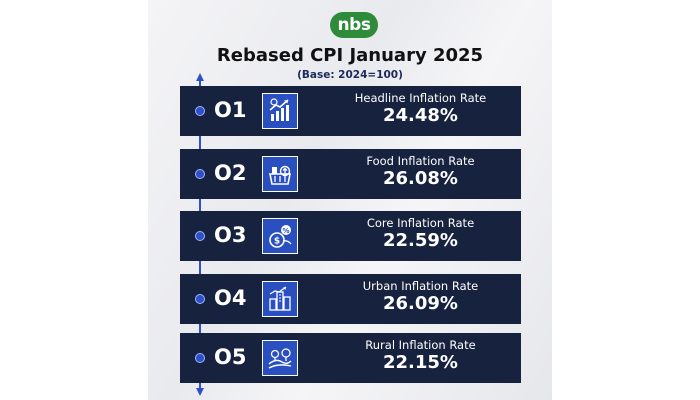 This screenshot has height=400, width=700. What do you see at coordinates (350, 358) in the screenshot?
I see `list-item-rural-inflation: O5 Rural Inflation Rate 22.15%` at bounding box center [350, 358].